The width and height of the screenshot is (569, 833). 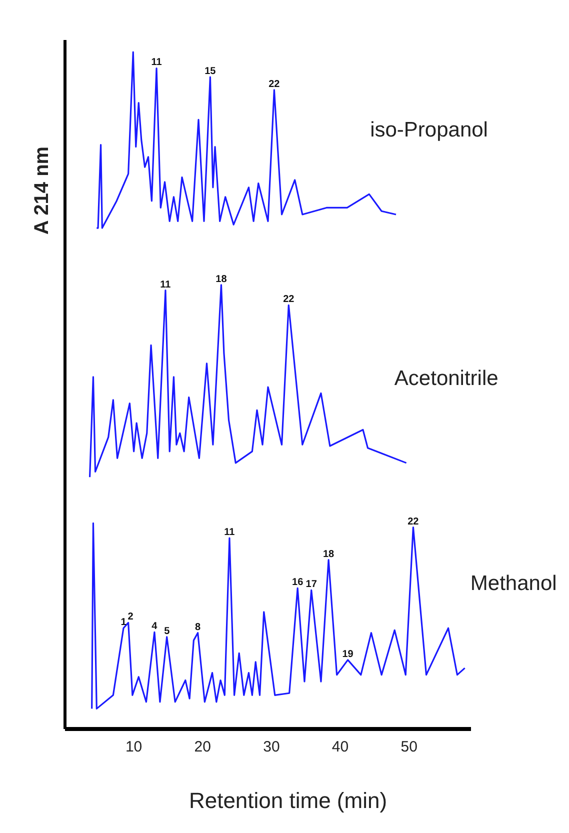 I want to click on x-tick-label: 20, so click(x=202, y=747).